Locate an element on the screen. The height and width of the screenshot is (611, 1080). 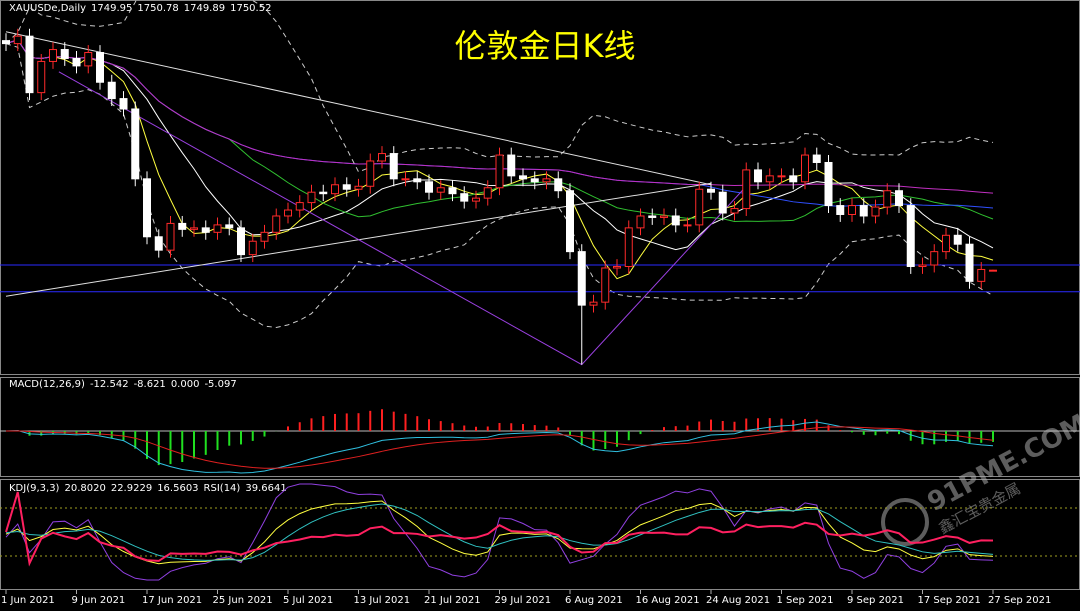
x-tick-label: 29 Jul 2021 is located at coordinates (523, 600).